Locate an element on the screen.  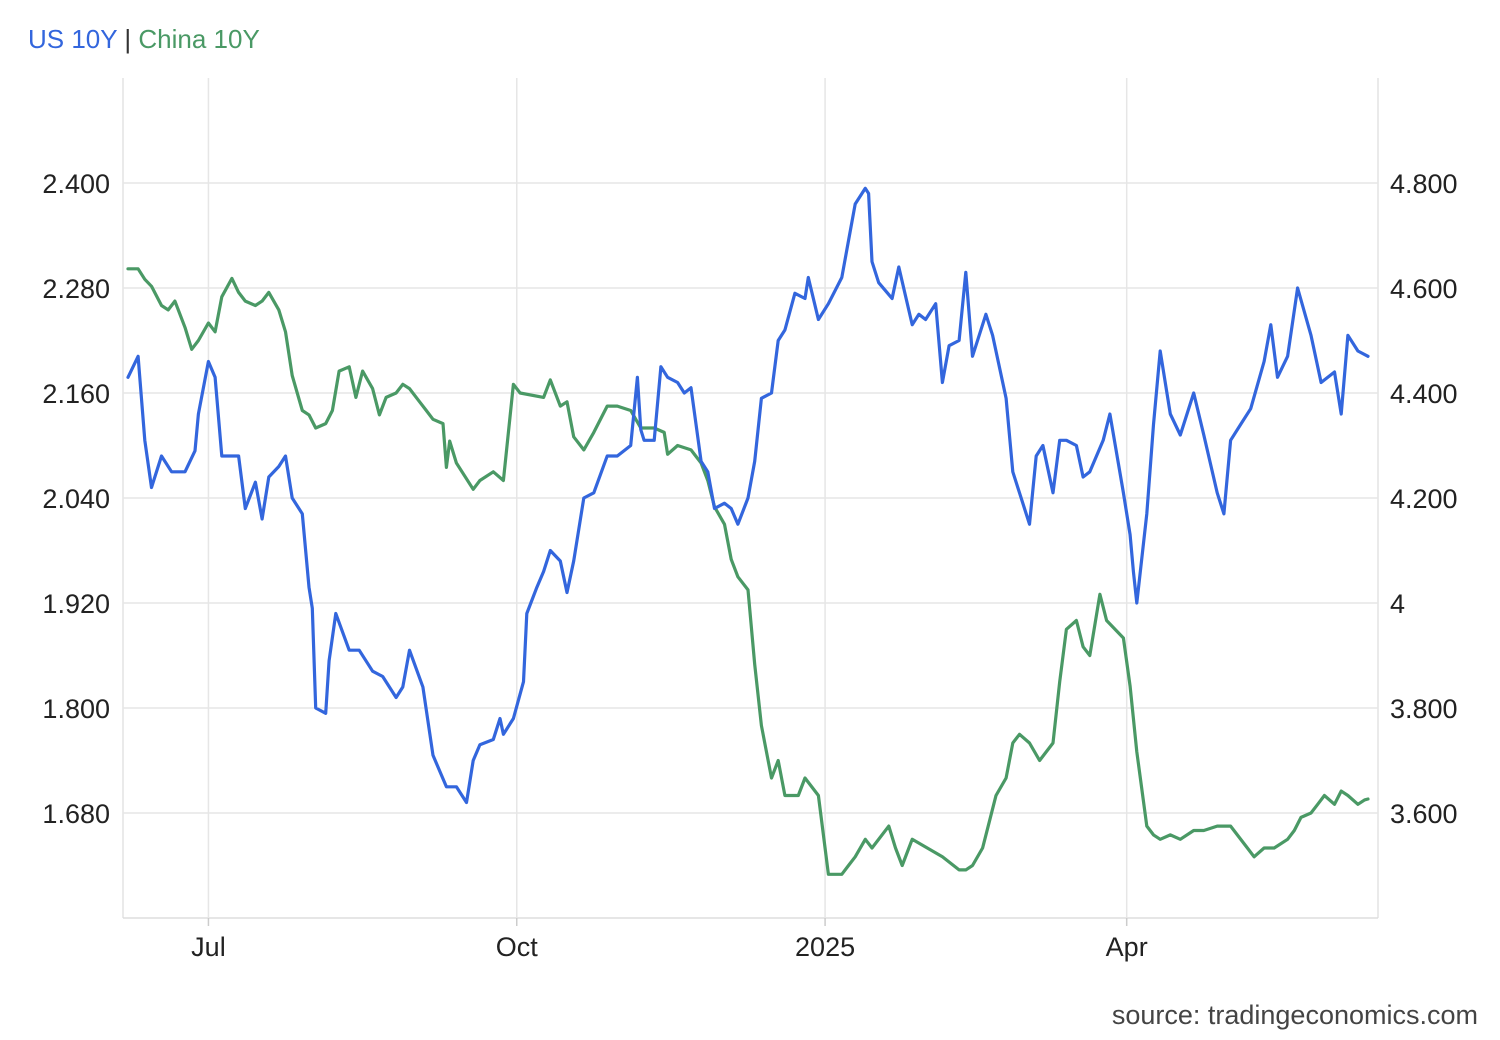
x-tick-label: Apr is located at coordinates (1127, 947).